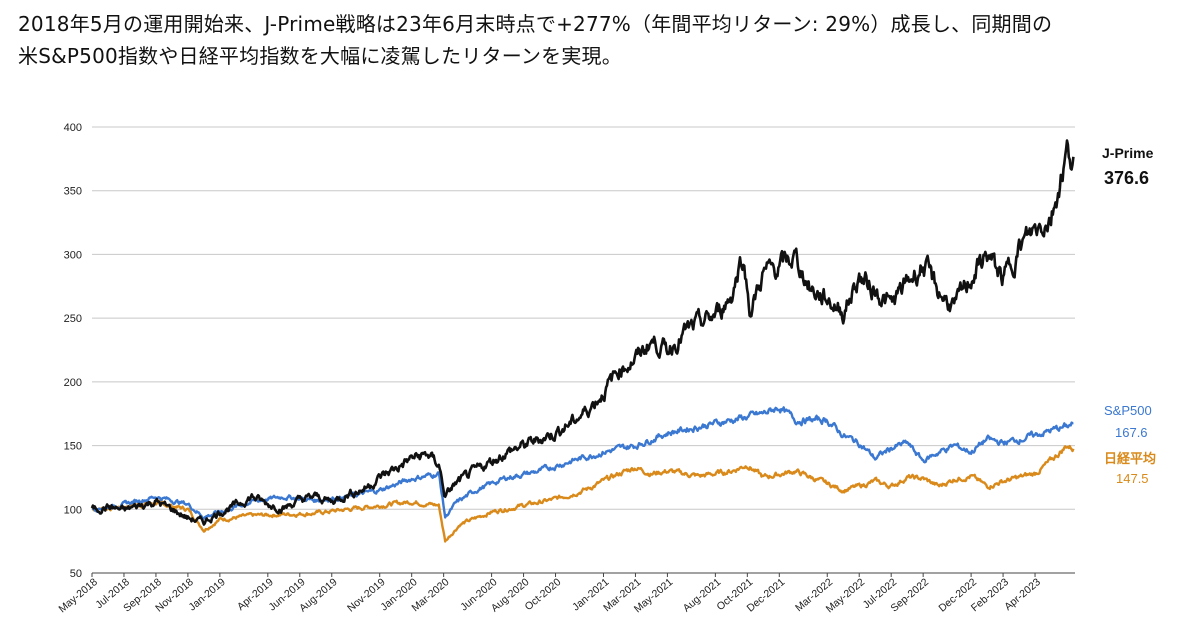  What do you see at coordinates (320, 56) in the screenshot?
I see `headline-line-2: 米S&P500指数や日経平均指数を大幅に凌駕したリターンを実現。` at bounding box center [320, 56].